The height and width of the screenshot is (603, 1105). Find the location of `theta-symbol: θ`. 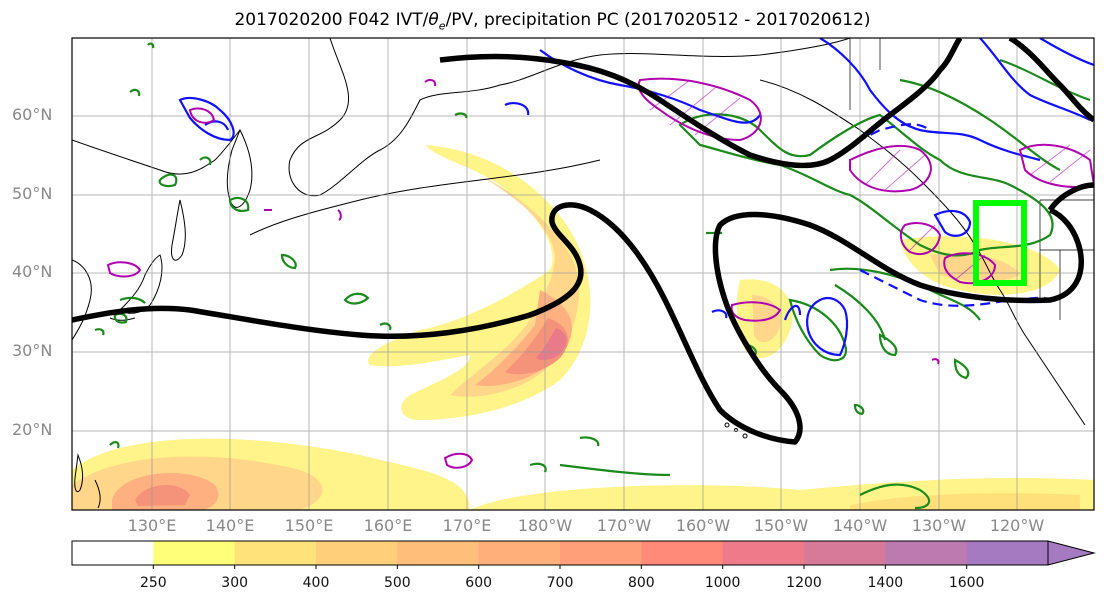

theta-symbol: θ is located at coordinates (433, 20).